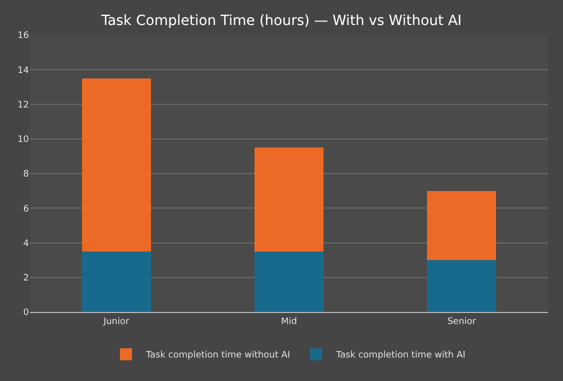 Image resolution: width=563 pixels, height=381 pixels. Describe the element at coordinates (217, 355) in the screenshot. I see `legend-label: Task completion time without AI` at that location.